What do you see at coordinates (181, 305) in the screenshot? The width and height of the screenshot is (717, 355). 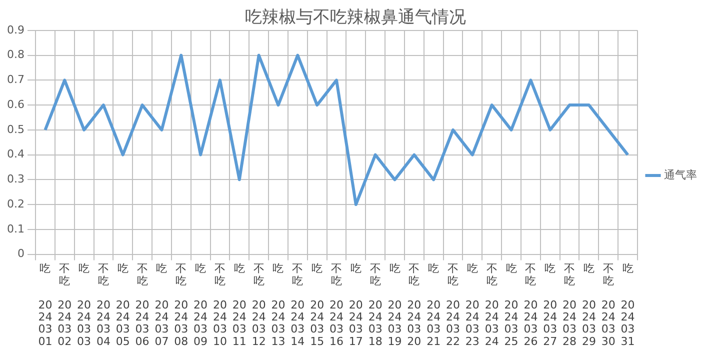 I see `x-tick-label: 不吃 20240308` at bounding box center [181, 305].